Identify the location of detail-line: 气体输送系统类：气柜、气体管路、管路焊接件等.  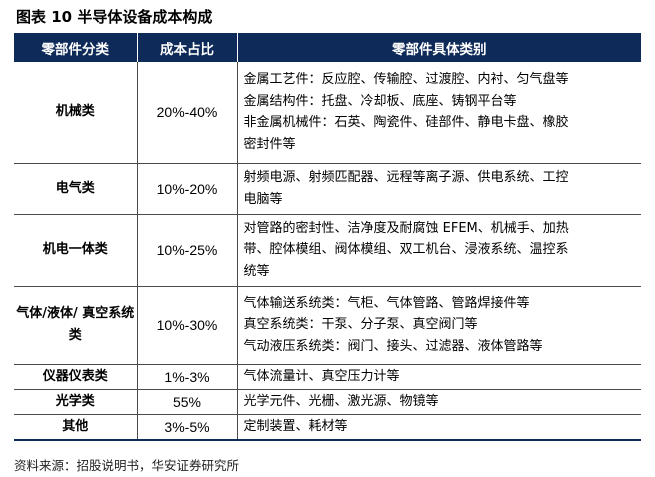
(386, 303).